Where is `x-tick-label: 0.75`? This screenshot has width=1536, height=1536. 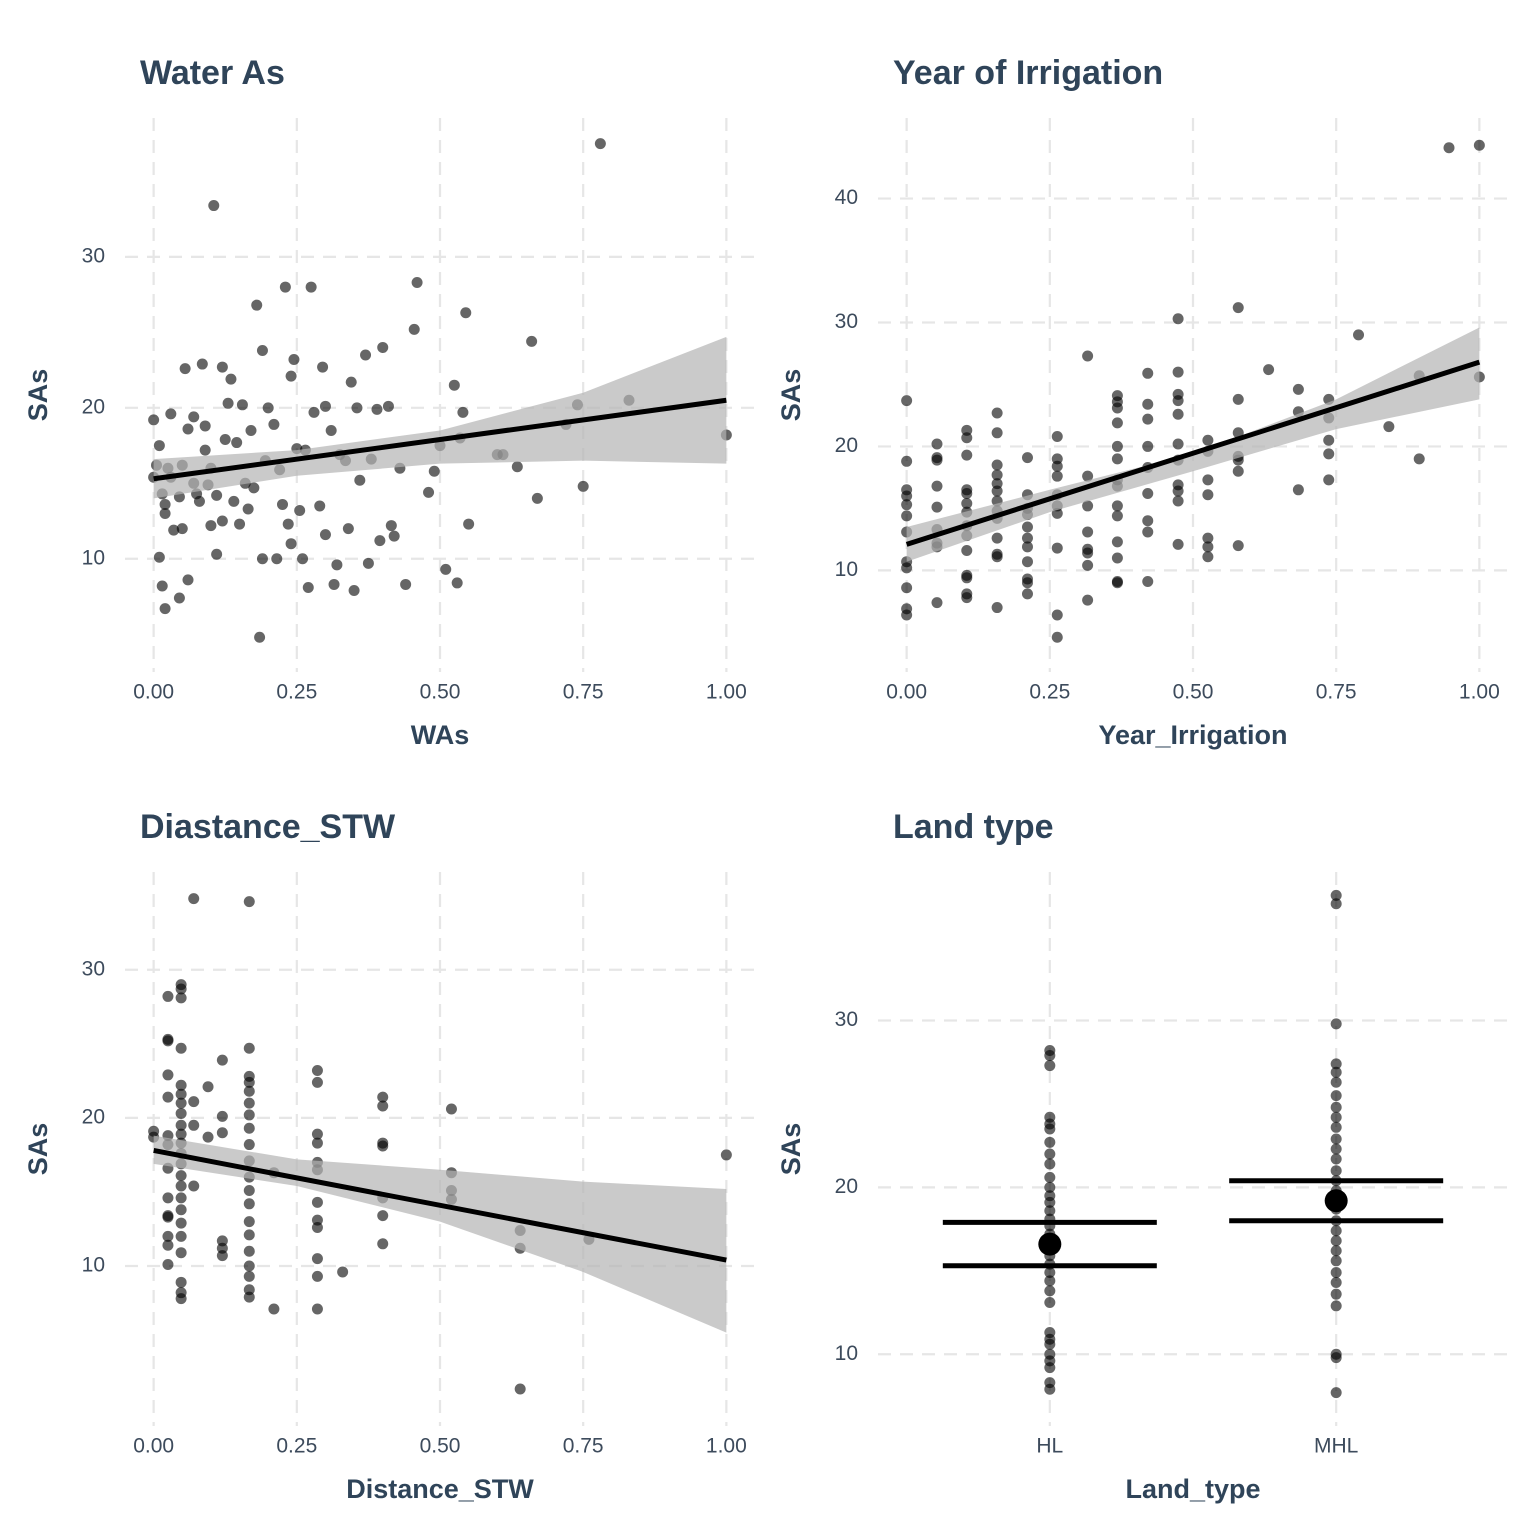 x-tick-label: 0.75 is located at coordinates (583, 1446).